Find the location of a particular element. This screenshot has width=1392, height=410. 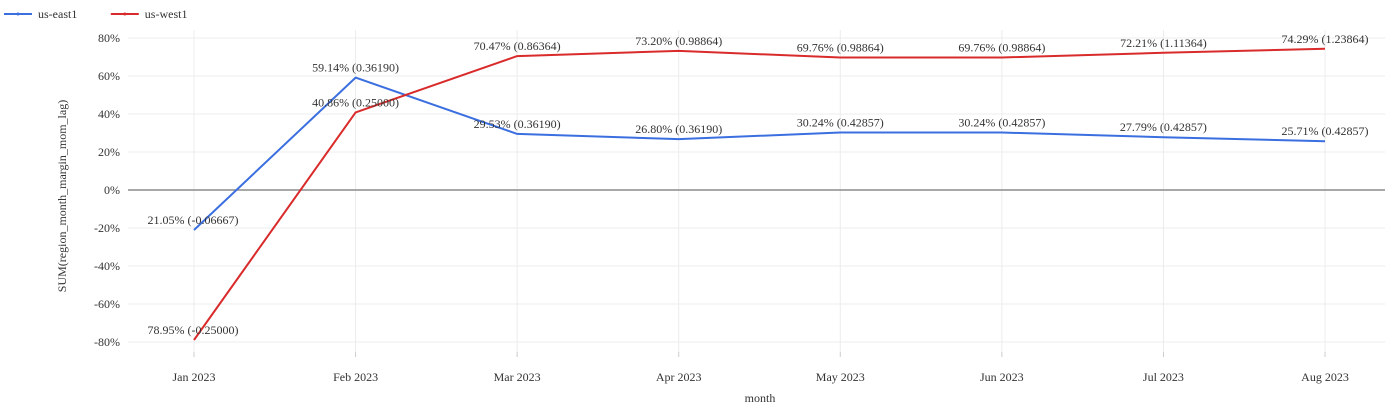

y-tick-label: 0% is located at coordinates (112, 190).